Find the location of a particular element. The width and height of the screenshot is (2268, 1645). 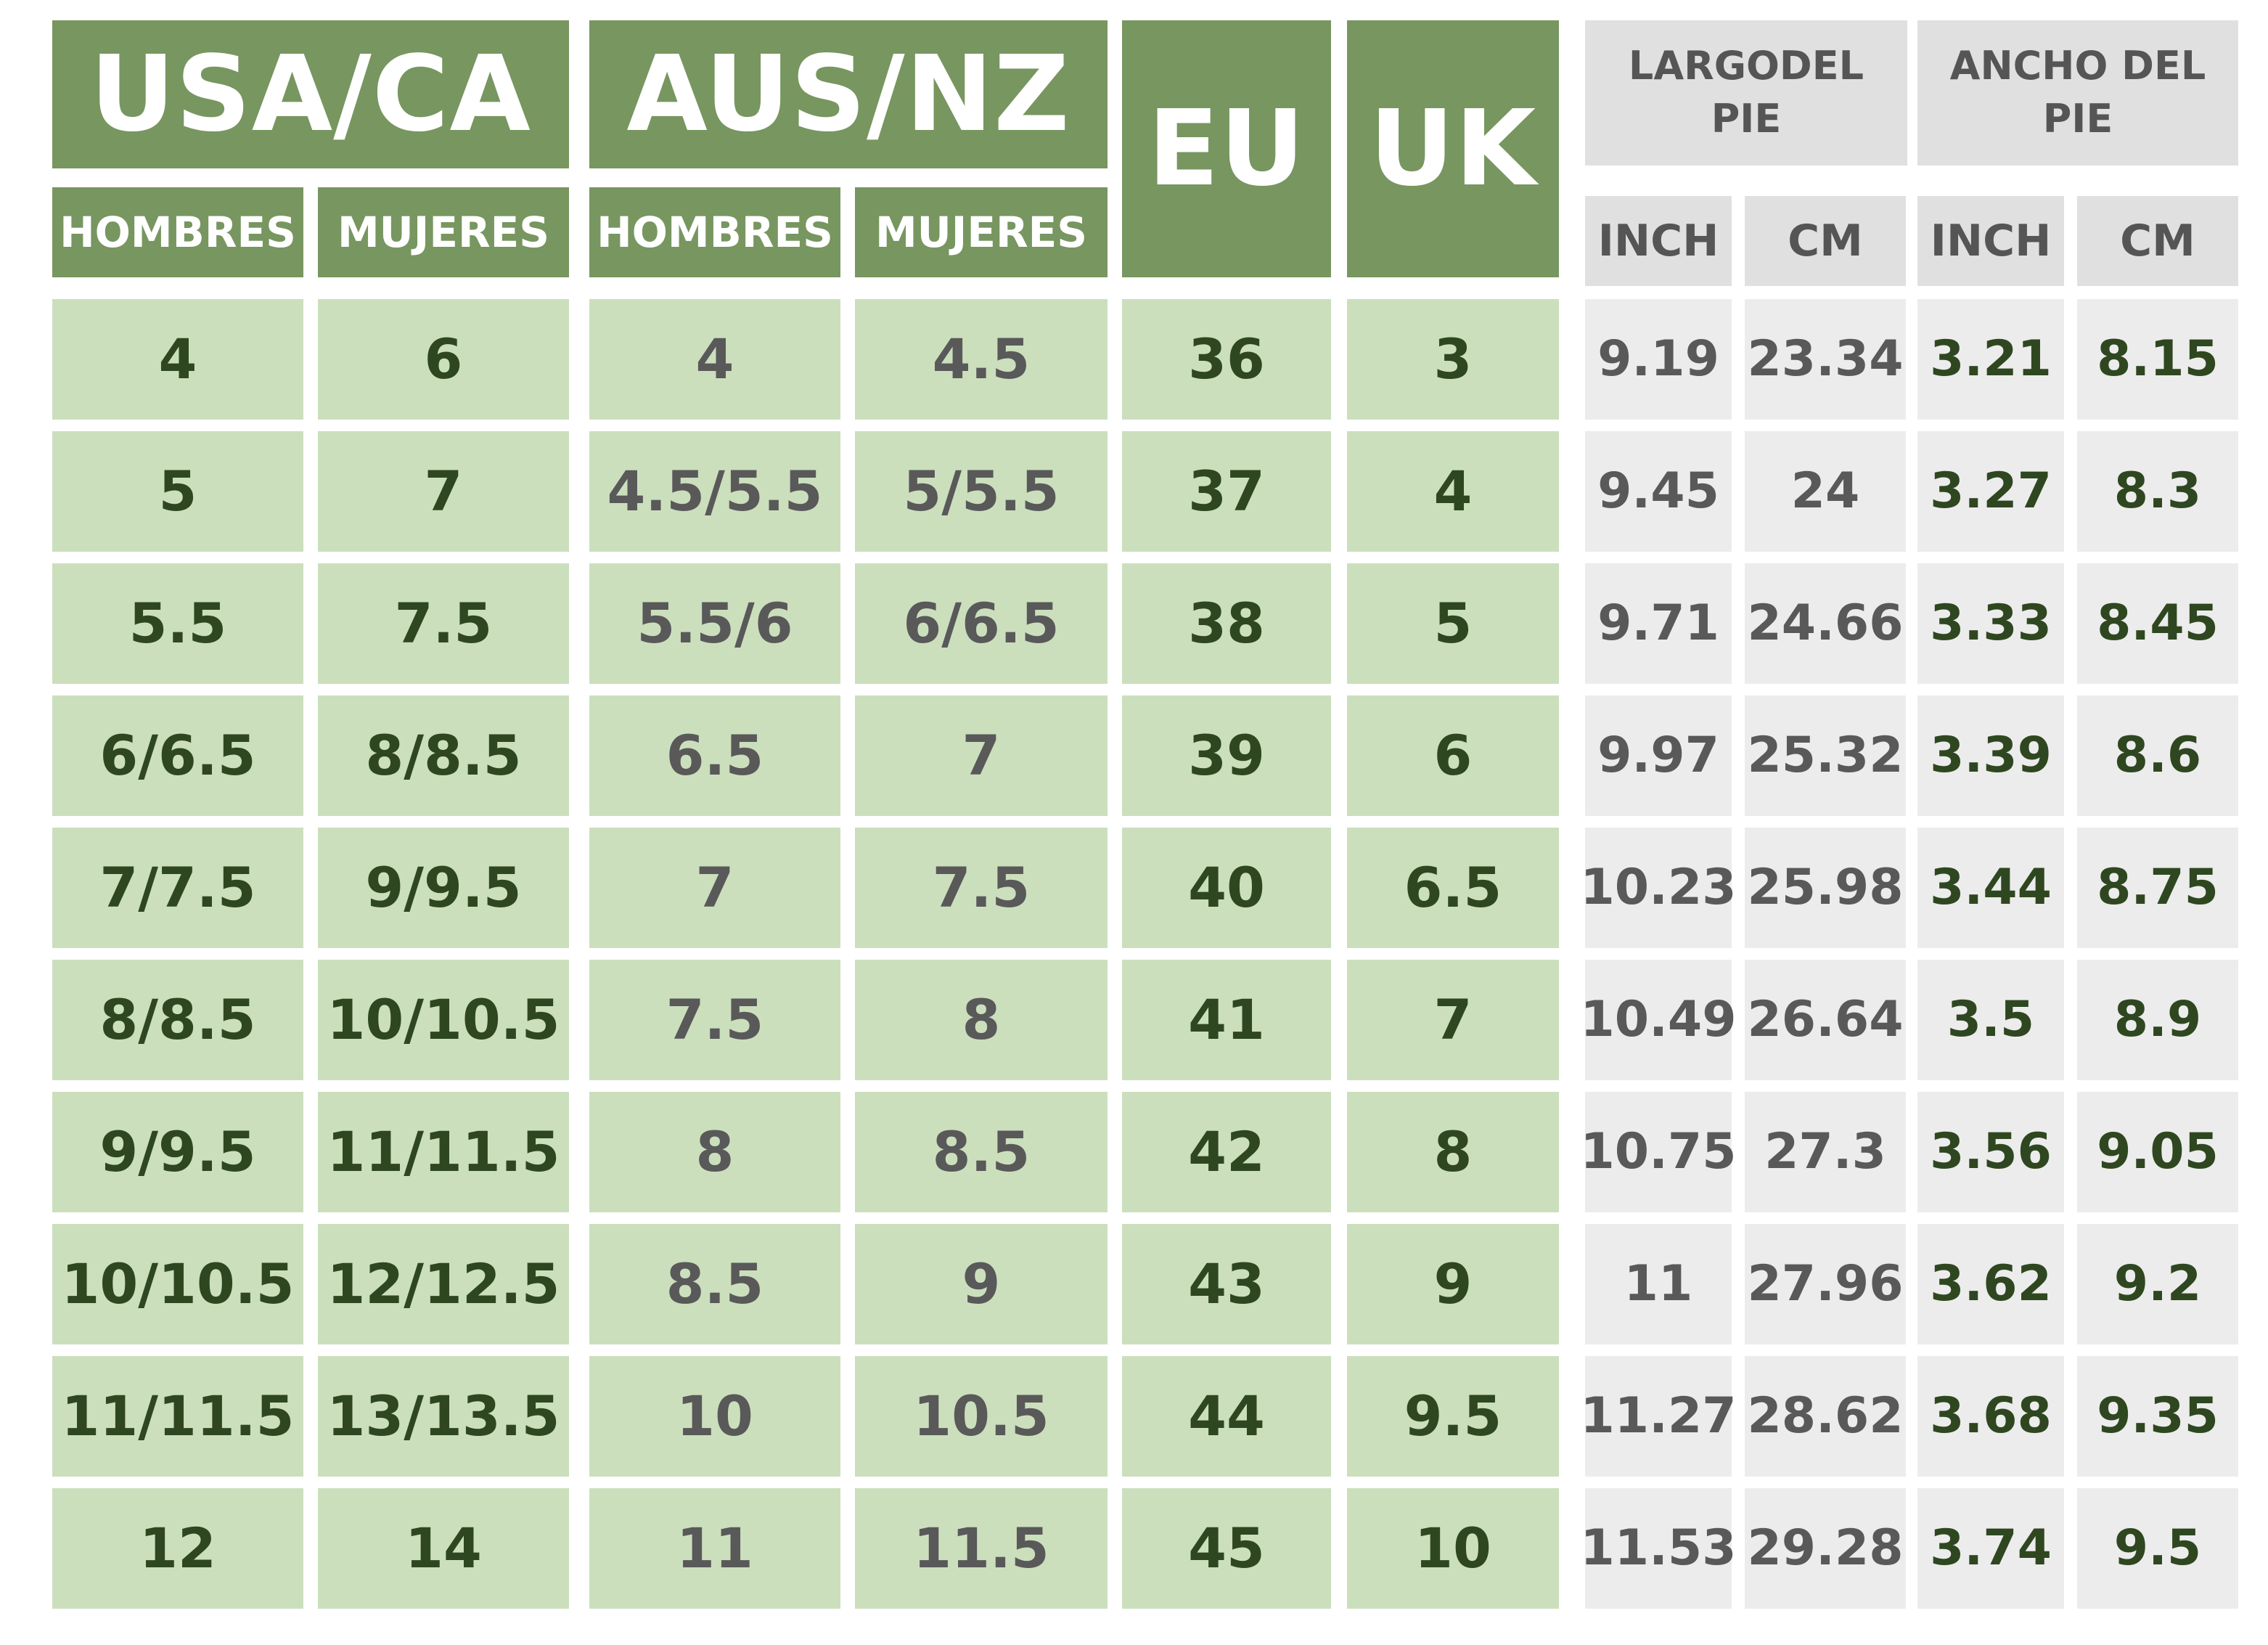

cell-usa-mujeres: 14 is located at coordinates (443, 1548).